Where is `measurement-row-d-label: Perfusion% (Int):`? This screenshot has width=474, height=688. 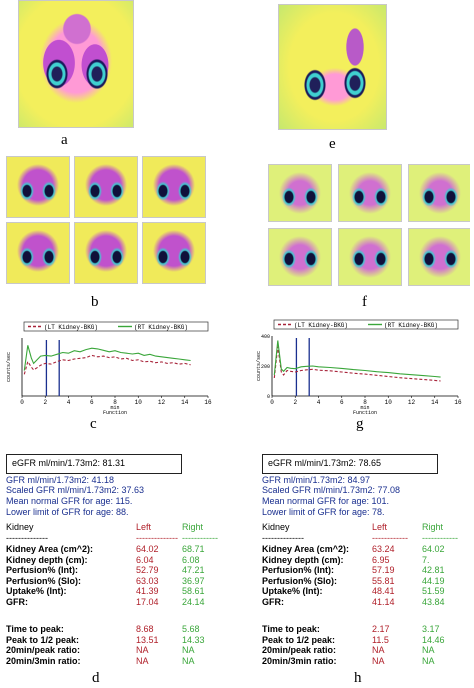 measurement-row-d-label: Perfusion% (Int): is located at coordinates (42, 570).